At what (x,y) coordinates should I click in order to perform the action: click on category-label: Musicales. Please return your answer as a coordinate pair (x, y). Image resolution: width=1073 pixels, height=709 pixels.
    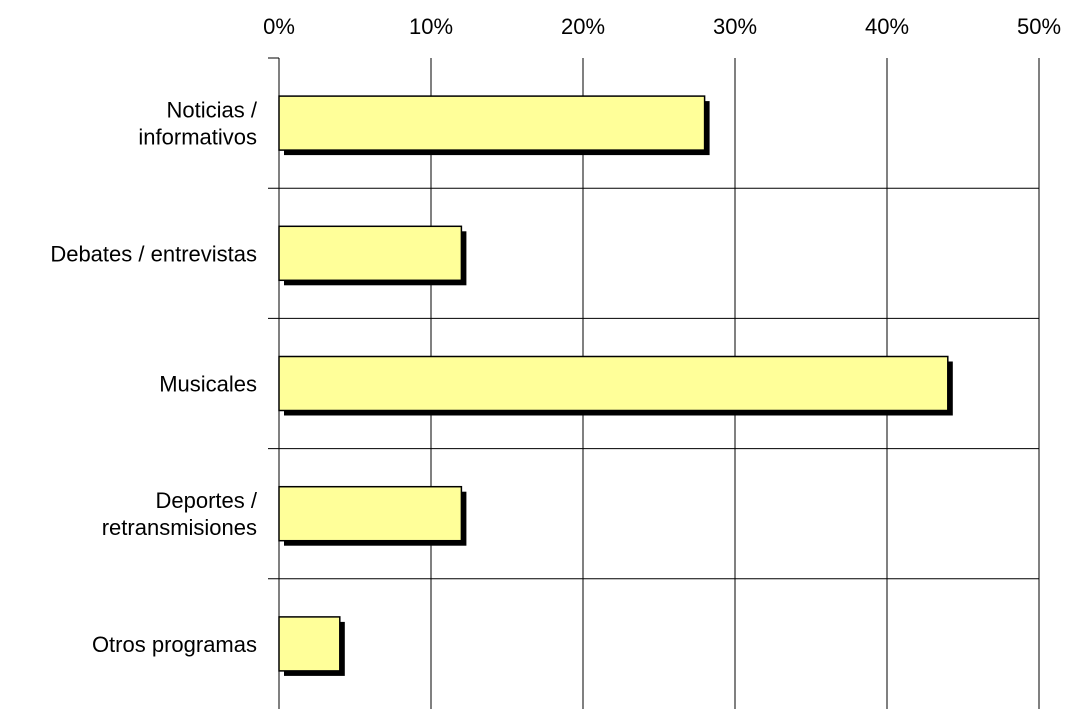
    Looking at the image, I should click on (208, 384).